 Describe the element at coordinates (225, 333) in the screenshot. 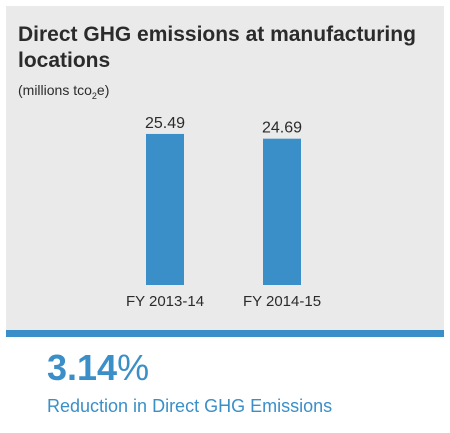

I see `section-divider` at that location.